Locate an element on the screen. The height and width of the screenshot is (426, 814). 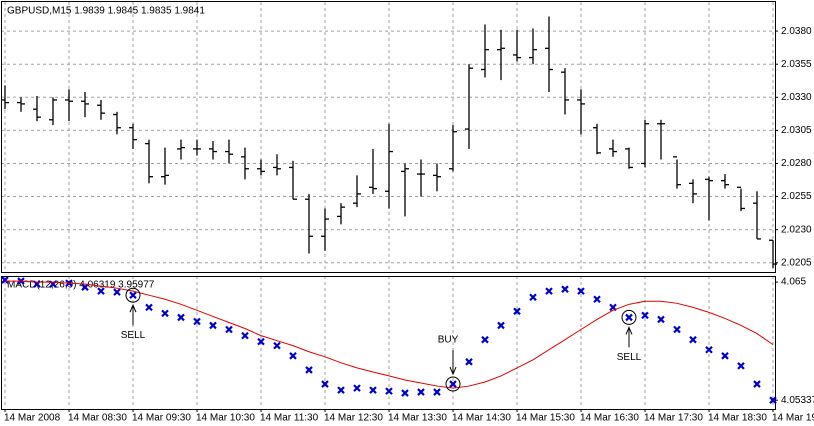
x-tick-label: 14 Mar 2008 is located at coordinates (32, 418).